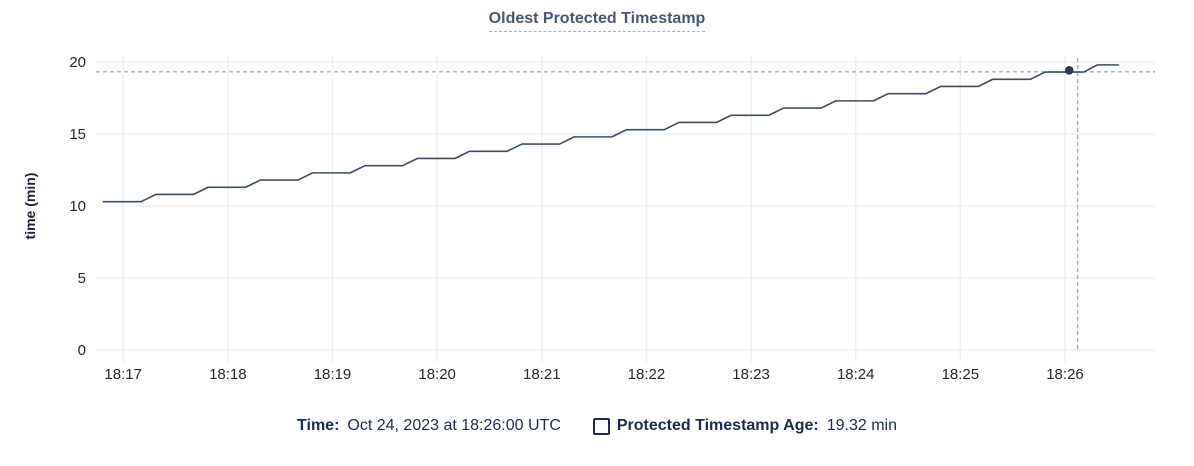  What do you see at coordinates (77, 206) in the screenshot?
I see `y-tick-label: 10` at bounding box center [77, 206].